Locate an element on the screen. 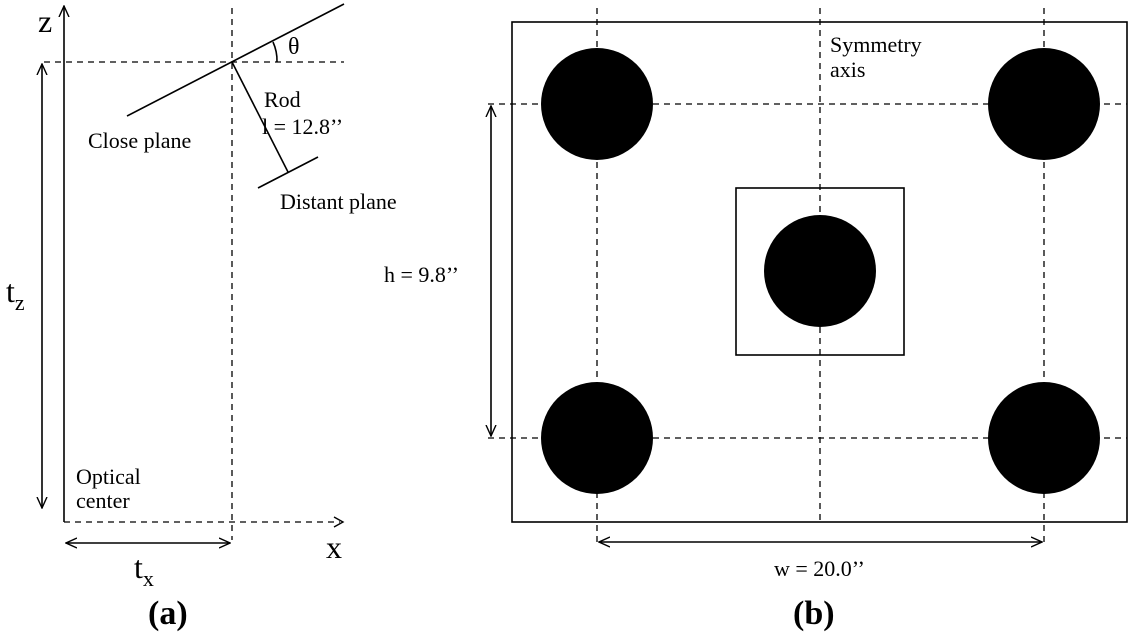 The width and height of the screenshot is (1133, 634). x-axis-arrowhead is located at coordinates (339, 522).